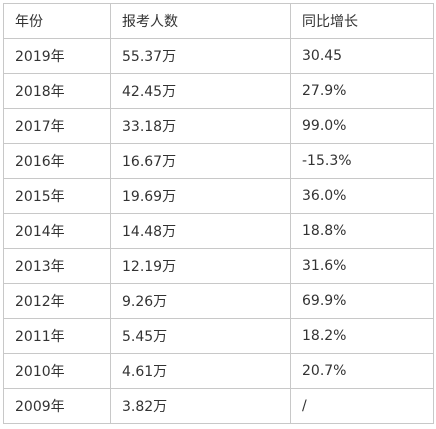 The image size is (436, 429). I want to click on table-cell: 2015年, so click(57, 196).